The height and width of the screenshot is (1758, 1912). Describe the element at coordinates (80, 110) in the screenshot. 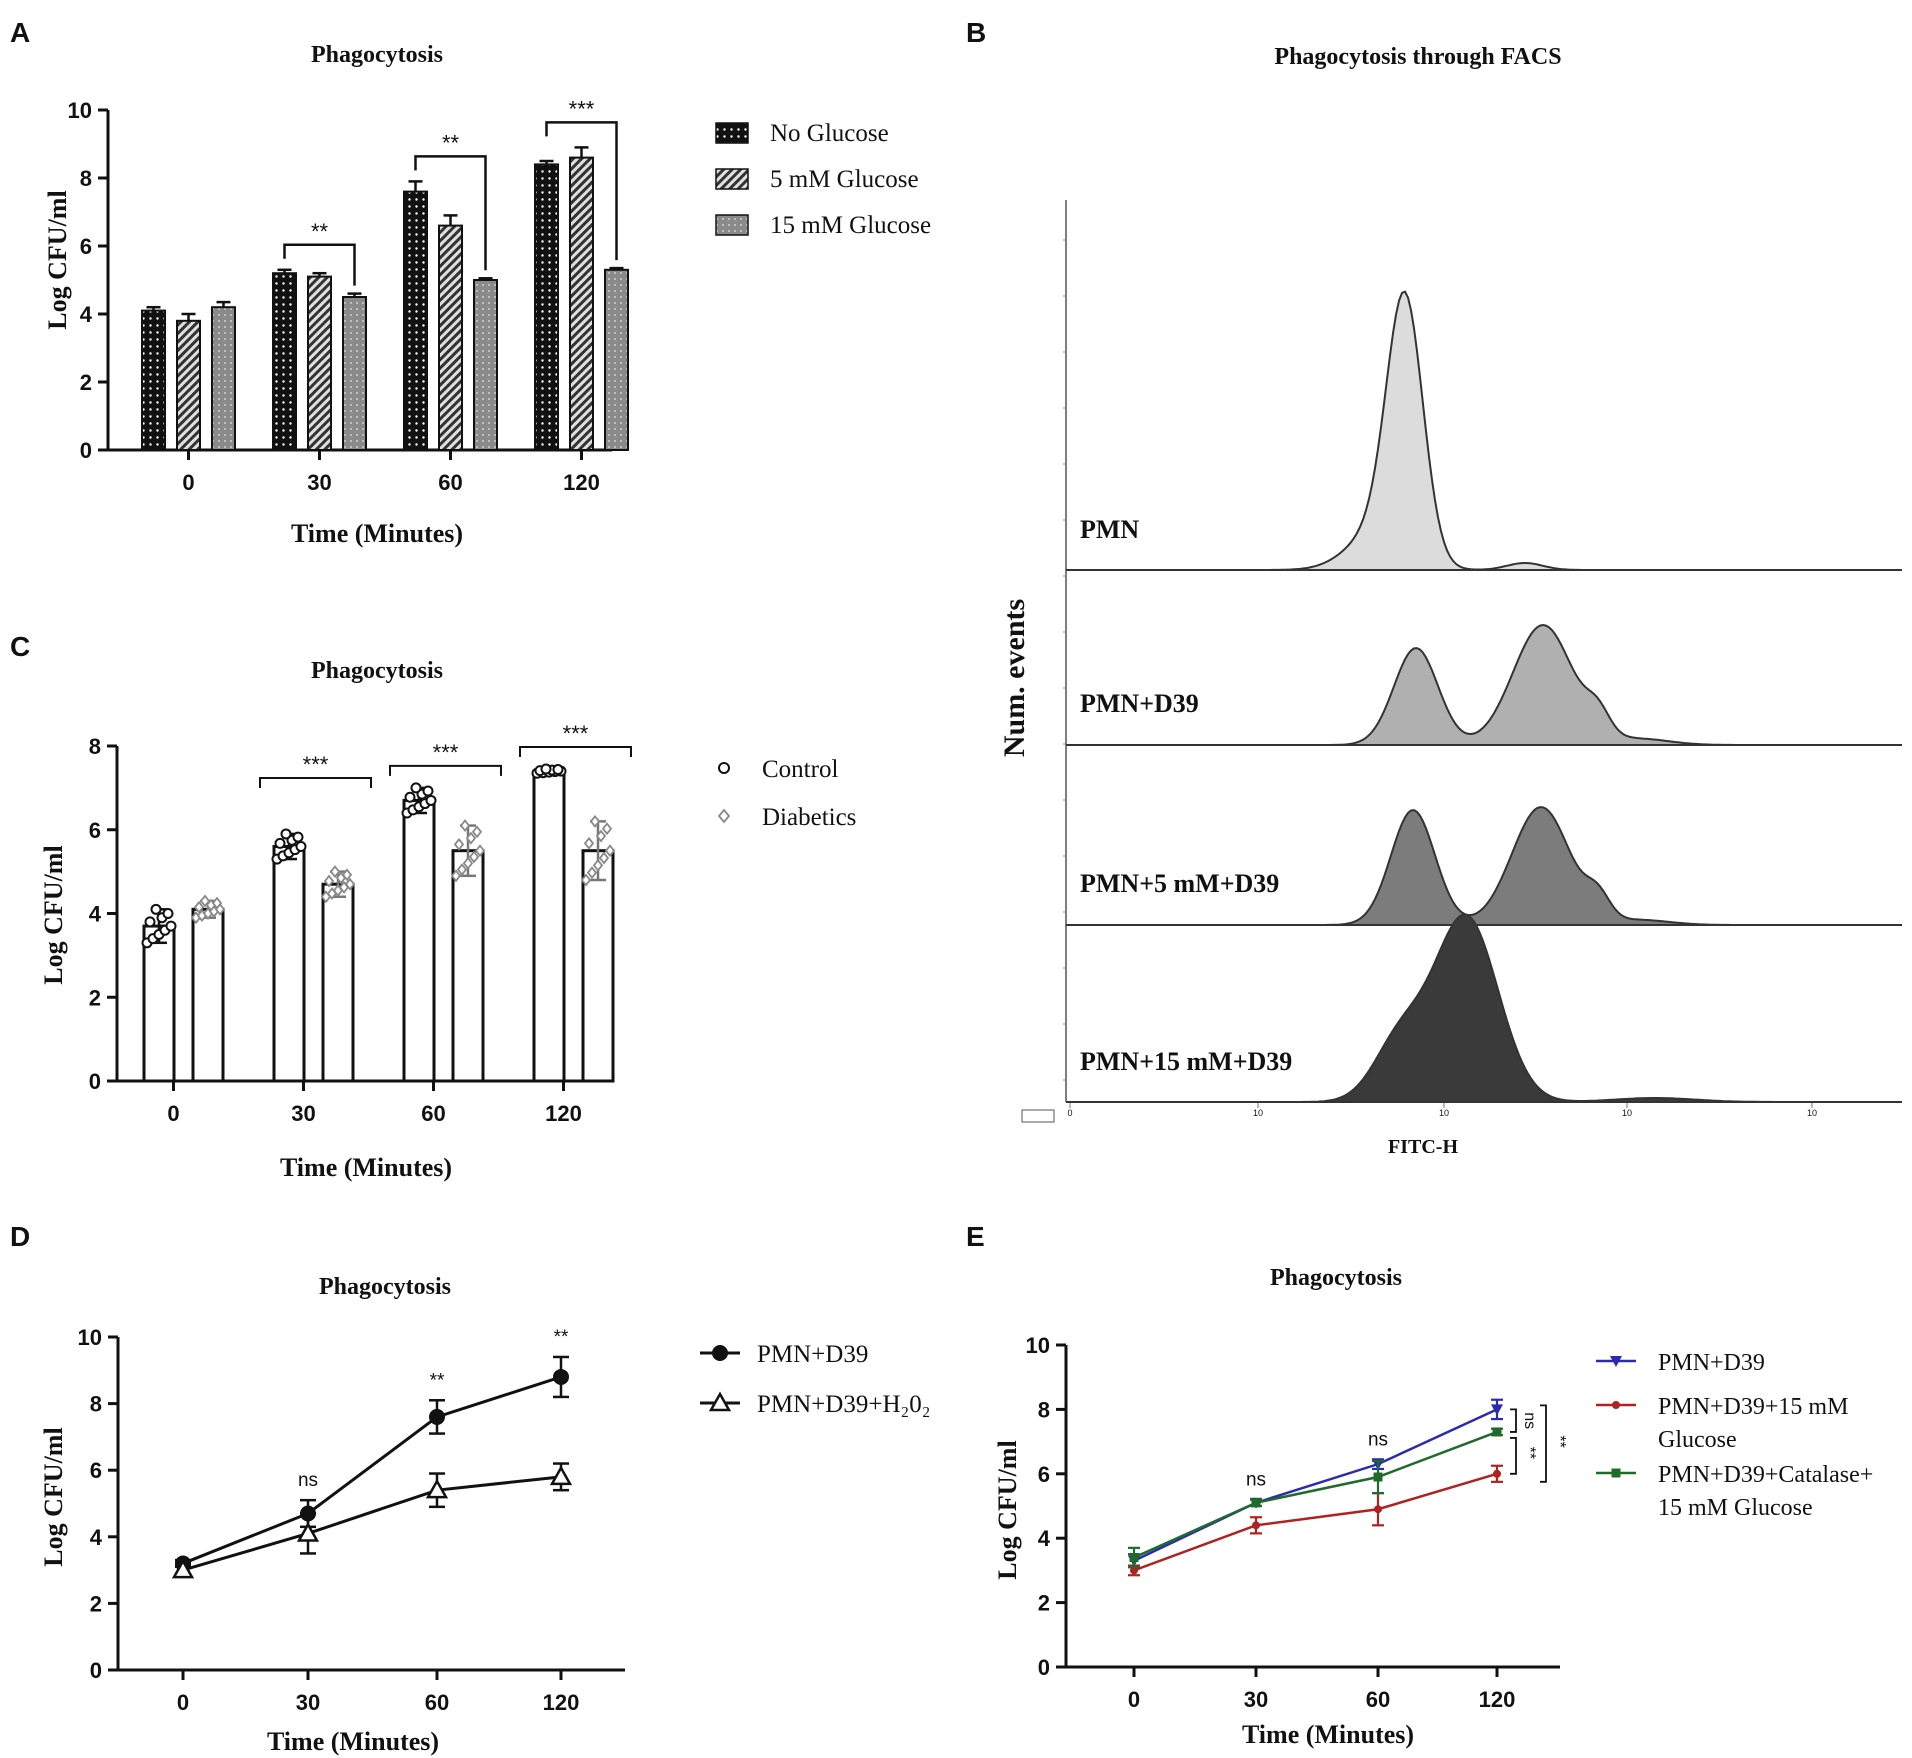

I see `panel-a-y-tick-label: 10` at that location.